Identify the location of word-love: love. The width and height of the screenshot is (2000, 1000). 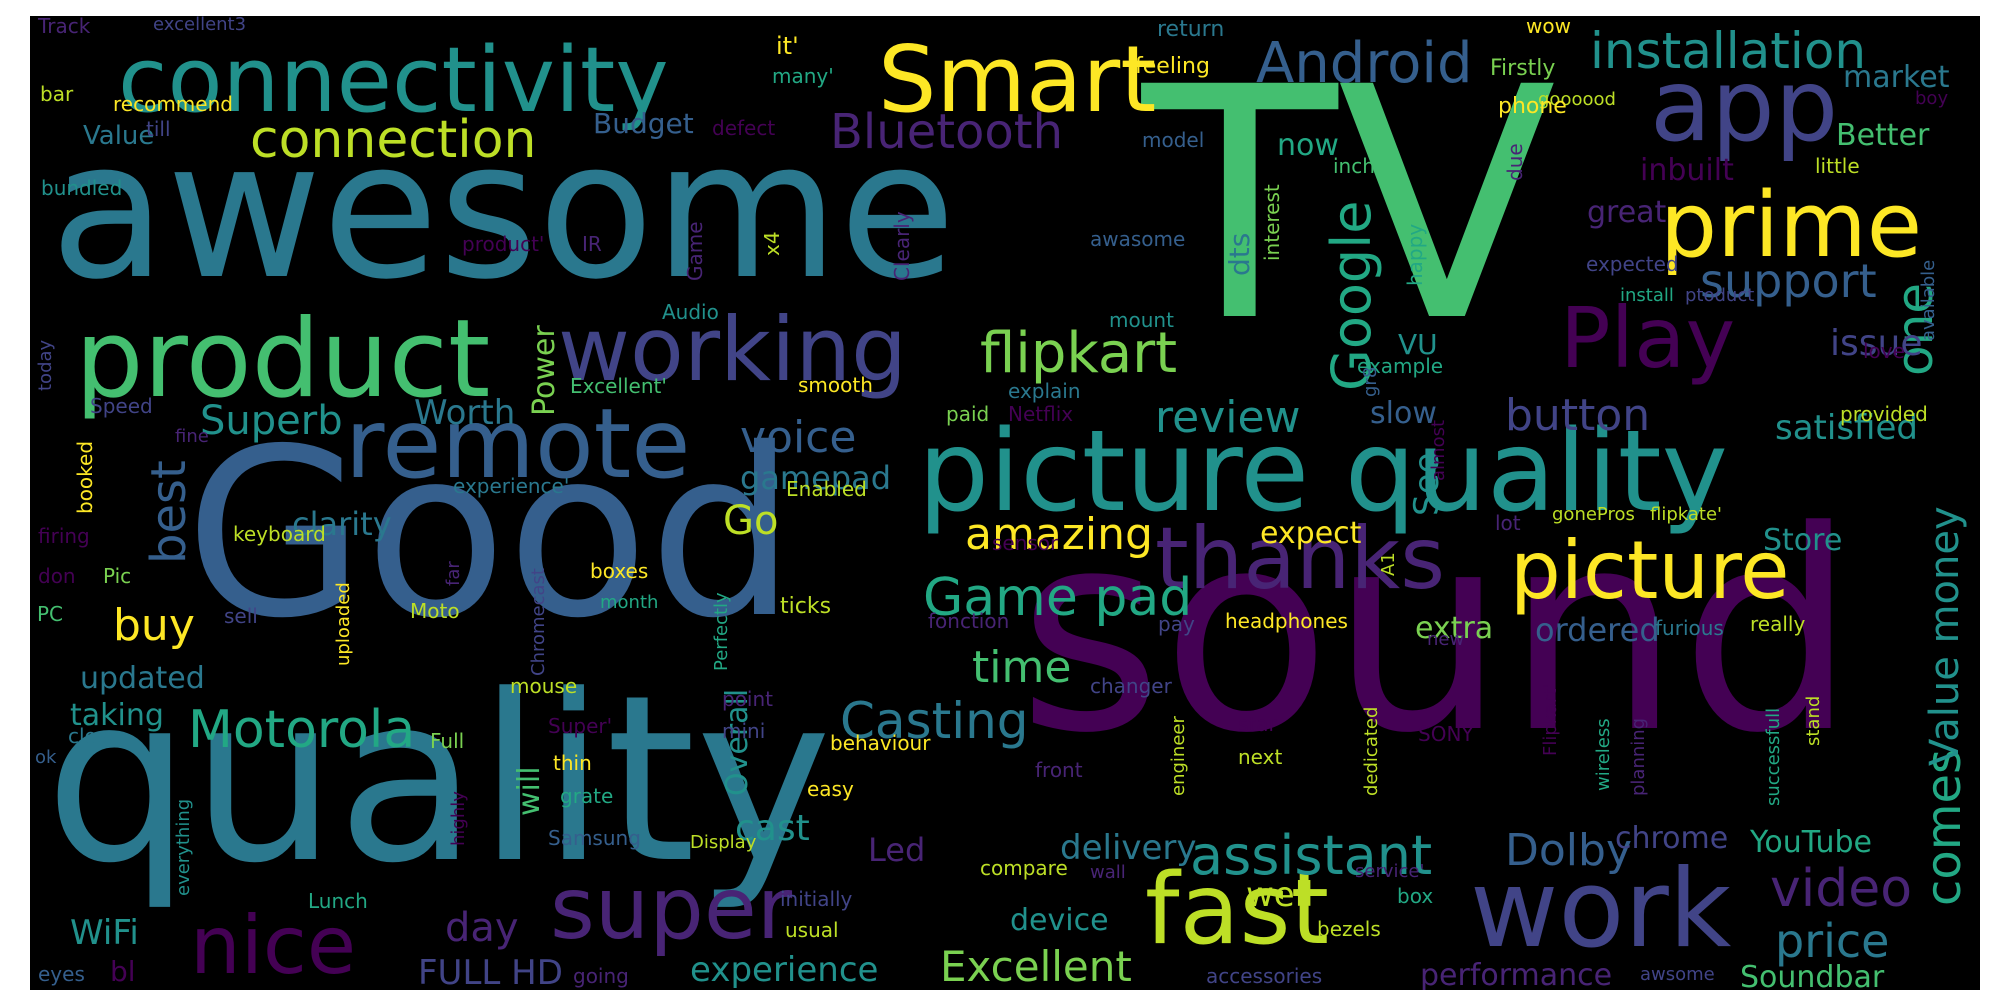
(1884, 351).